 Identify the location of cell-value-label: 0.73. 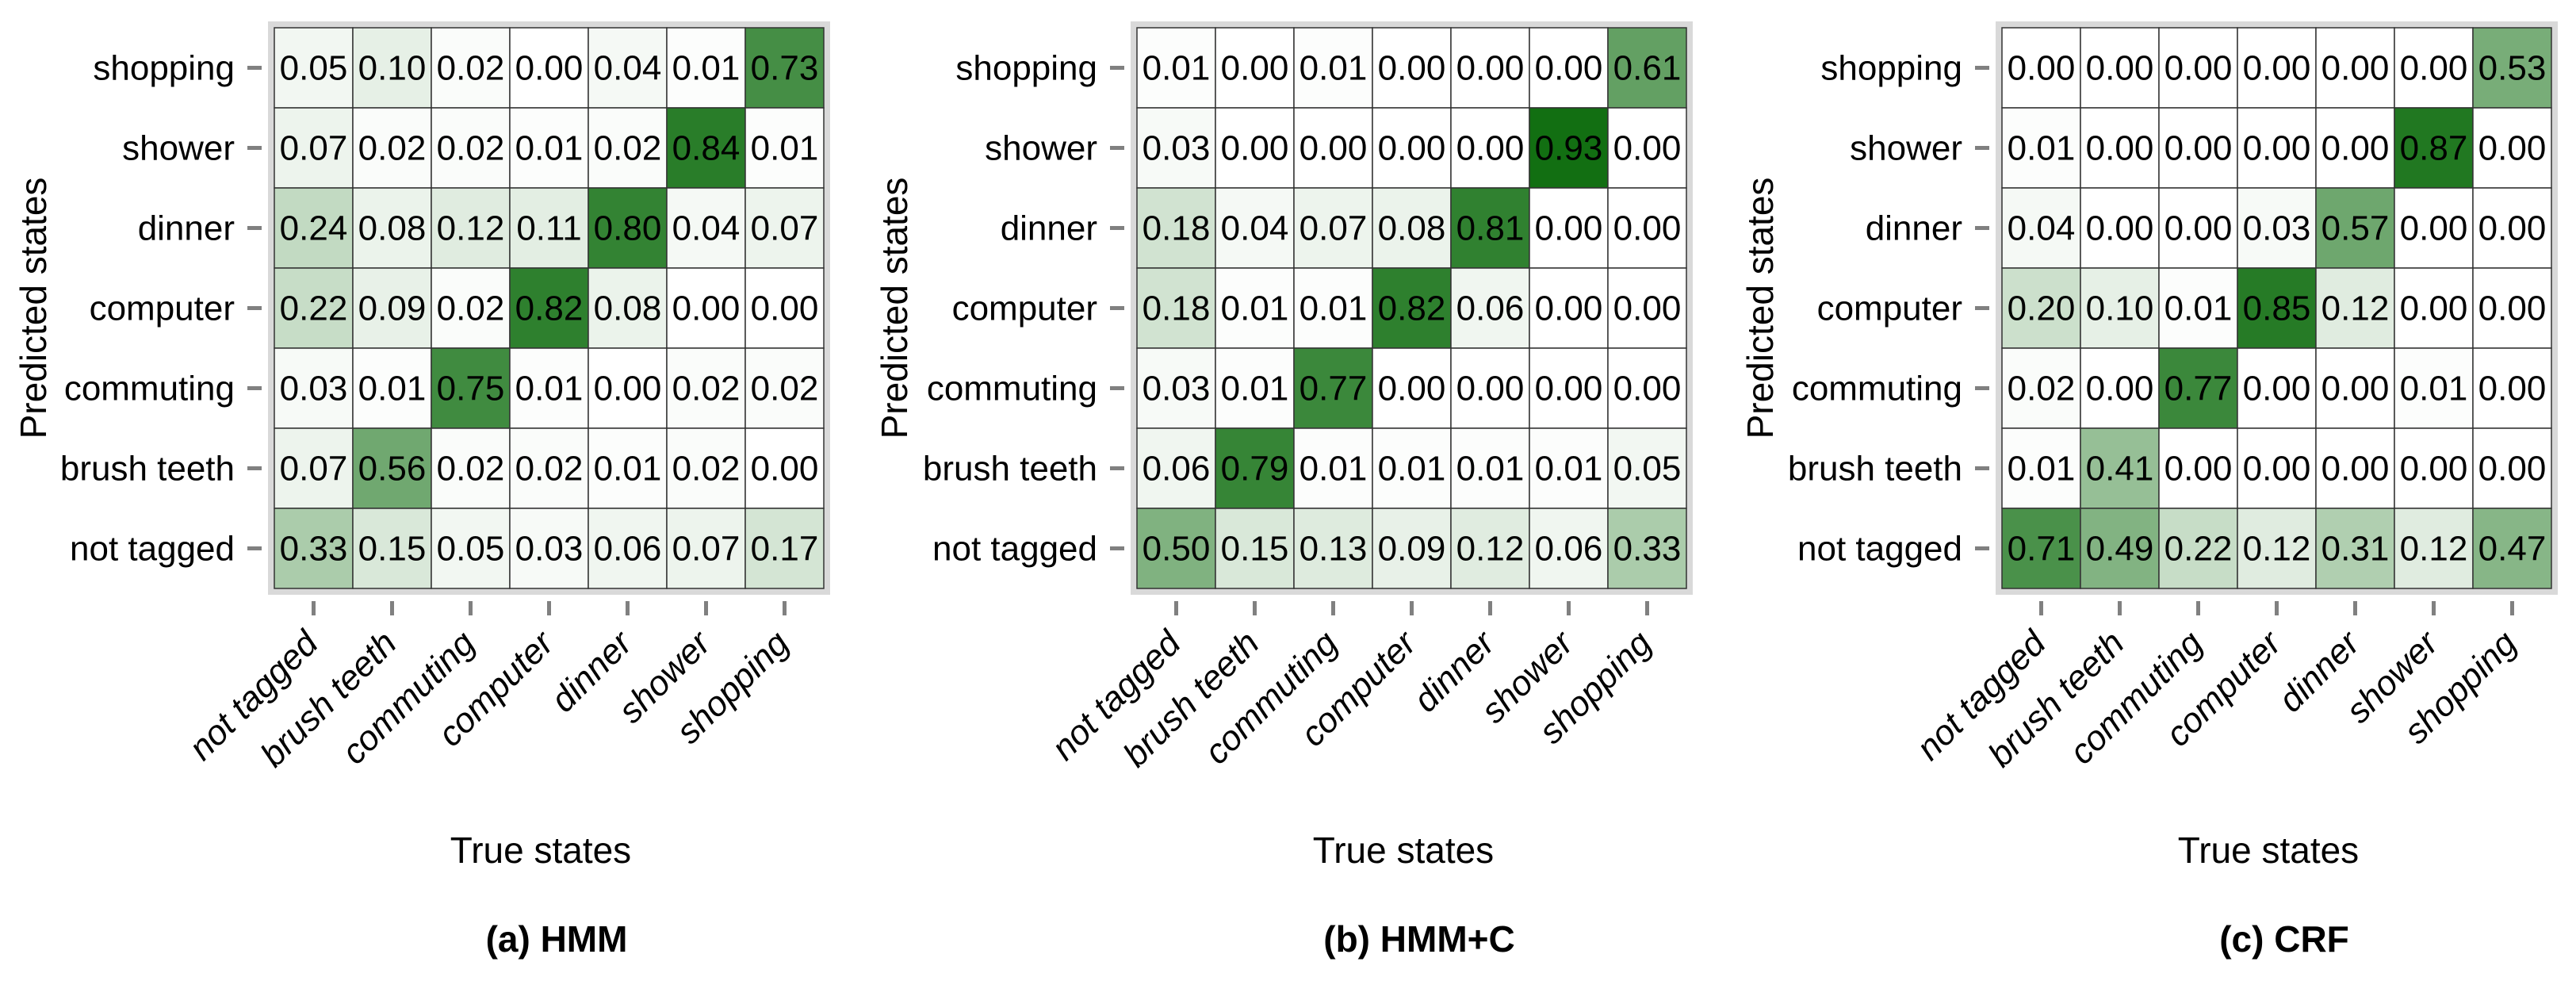
(785, 68).